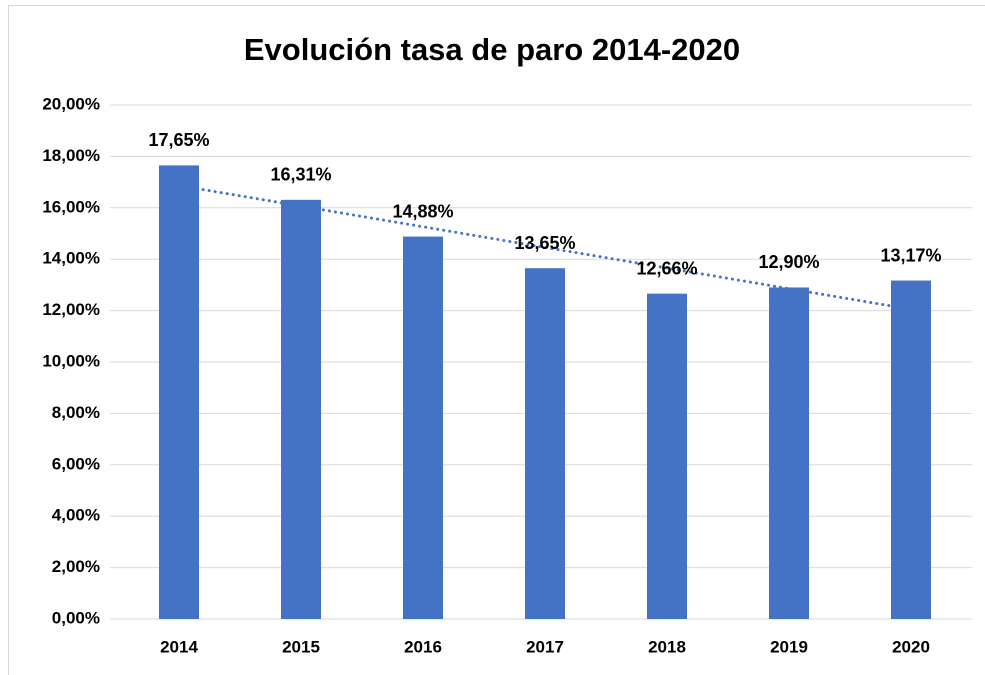 This screenshot has height=675, width=985. What do you see at coordinates (71, 360) in the screenshot?
I see `y-tick-label: 10,00%` at bounding box center [71, 360].